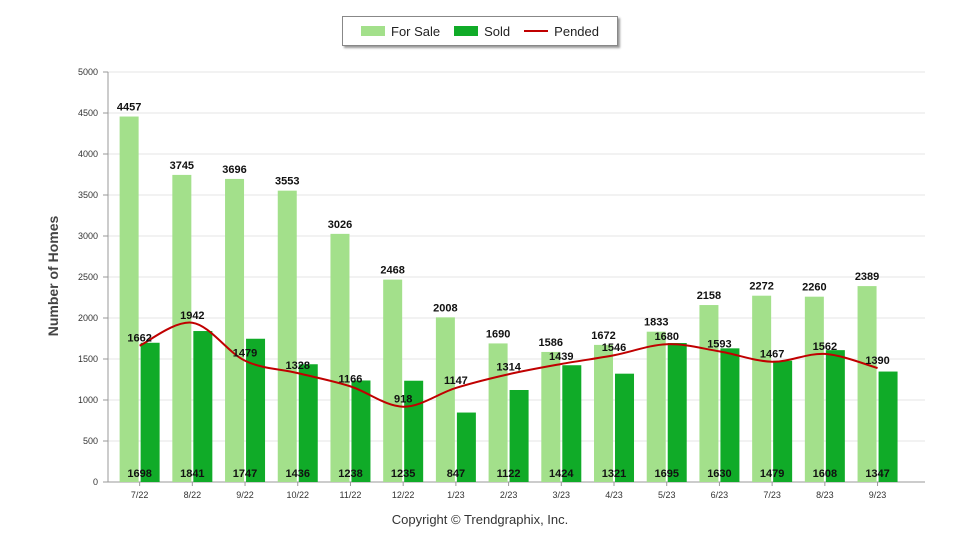 This screenshot has width=960, height=550. Describe the element at coordinates (498, 334) in the screenshot. I see `data-label-for-sale: 1690` at that location.